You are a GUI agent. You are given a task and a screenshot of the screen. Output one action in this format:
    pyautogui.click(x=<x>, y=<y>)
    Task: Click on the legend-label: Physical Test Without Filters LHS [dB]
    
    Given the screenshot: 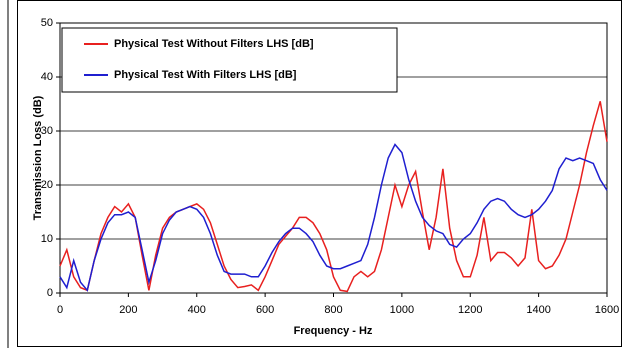 What is the action you would take?
    pyautogui.click(x=214, y=44)
    